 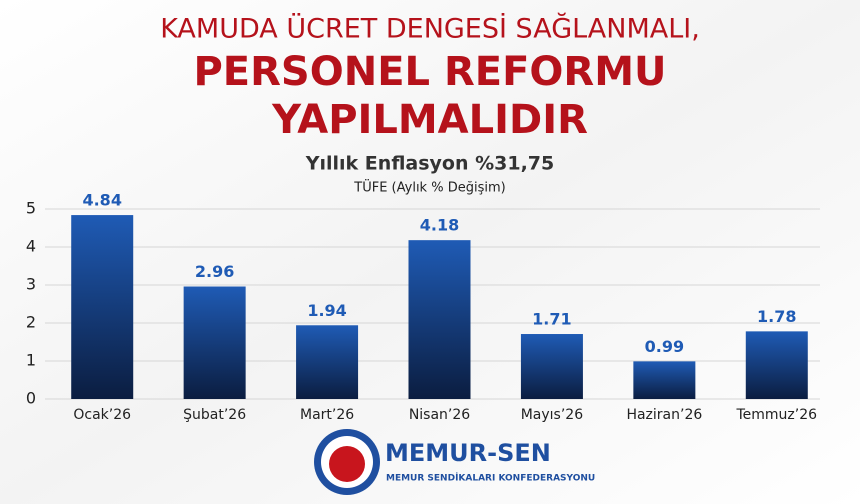 What do you see at coordinates (664, 346) in the screenshot?
I see `value-label: 0.99` at bounding box center [664, 346].